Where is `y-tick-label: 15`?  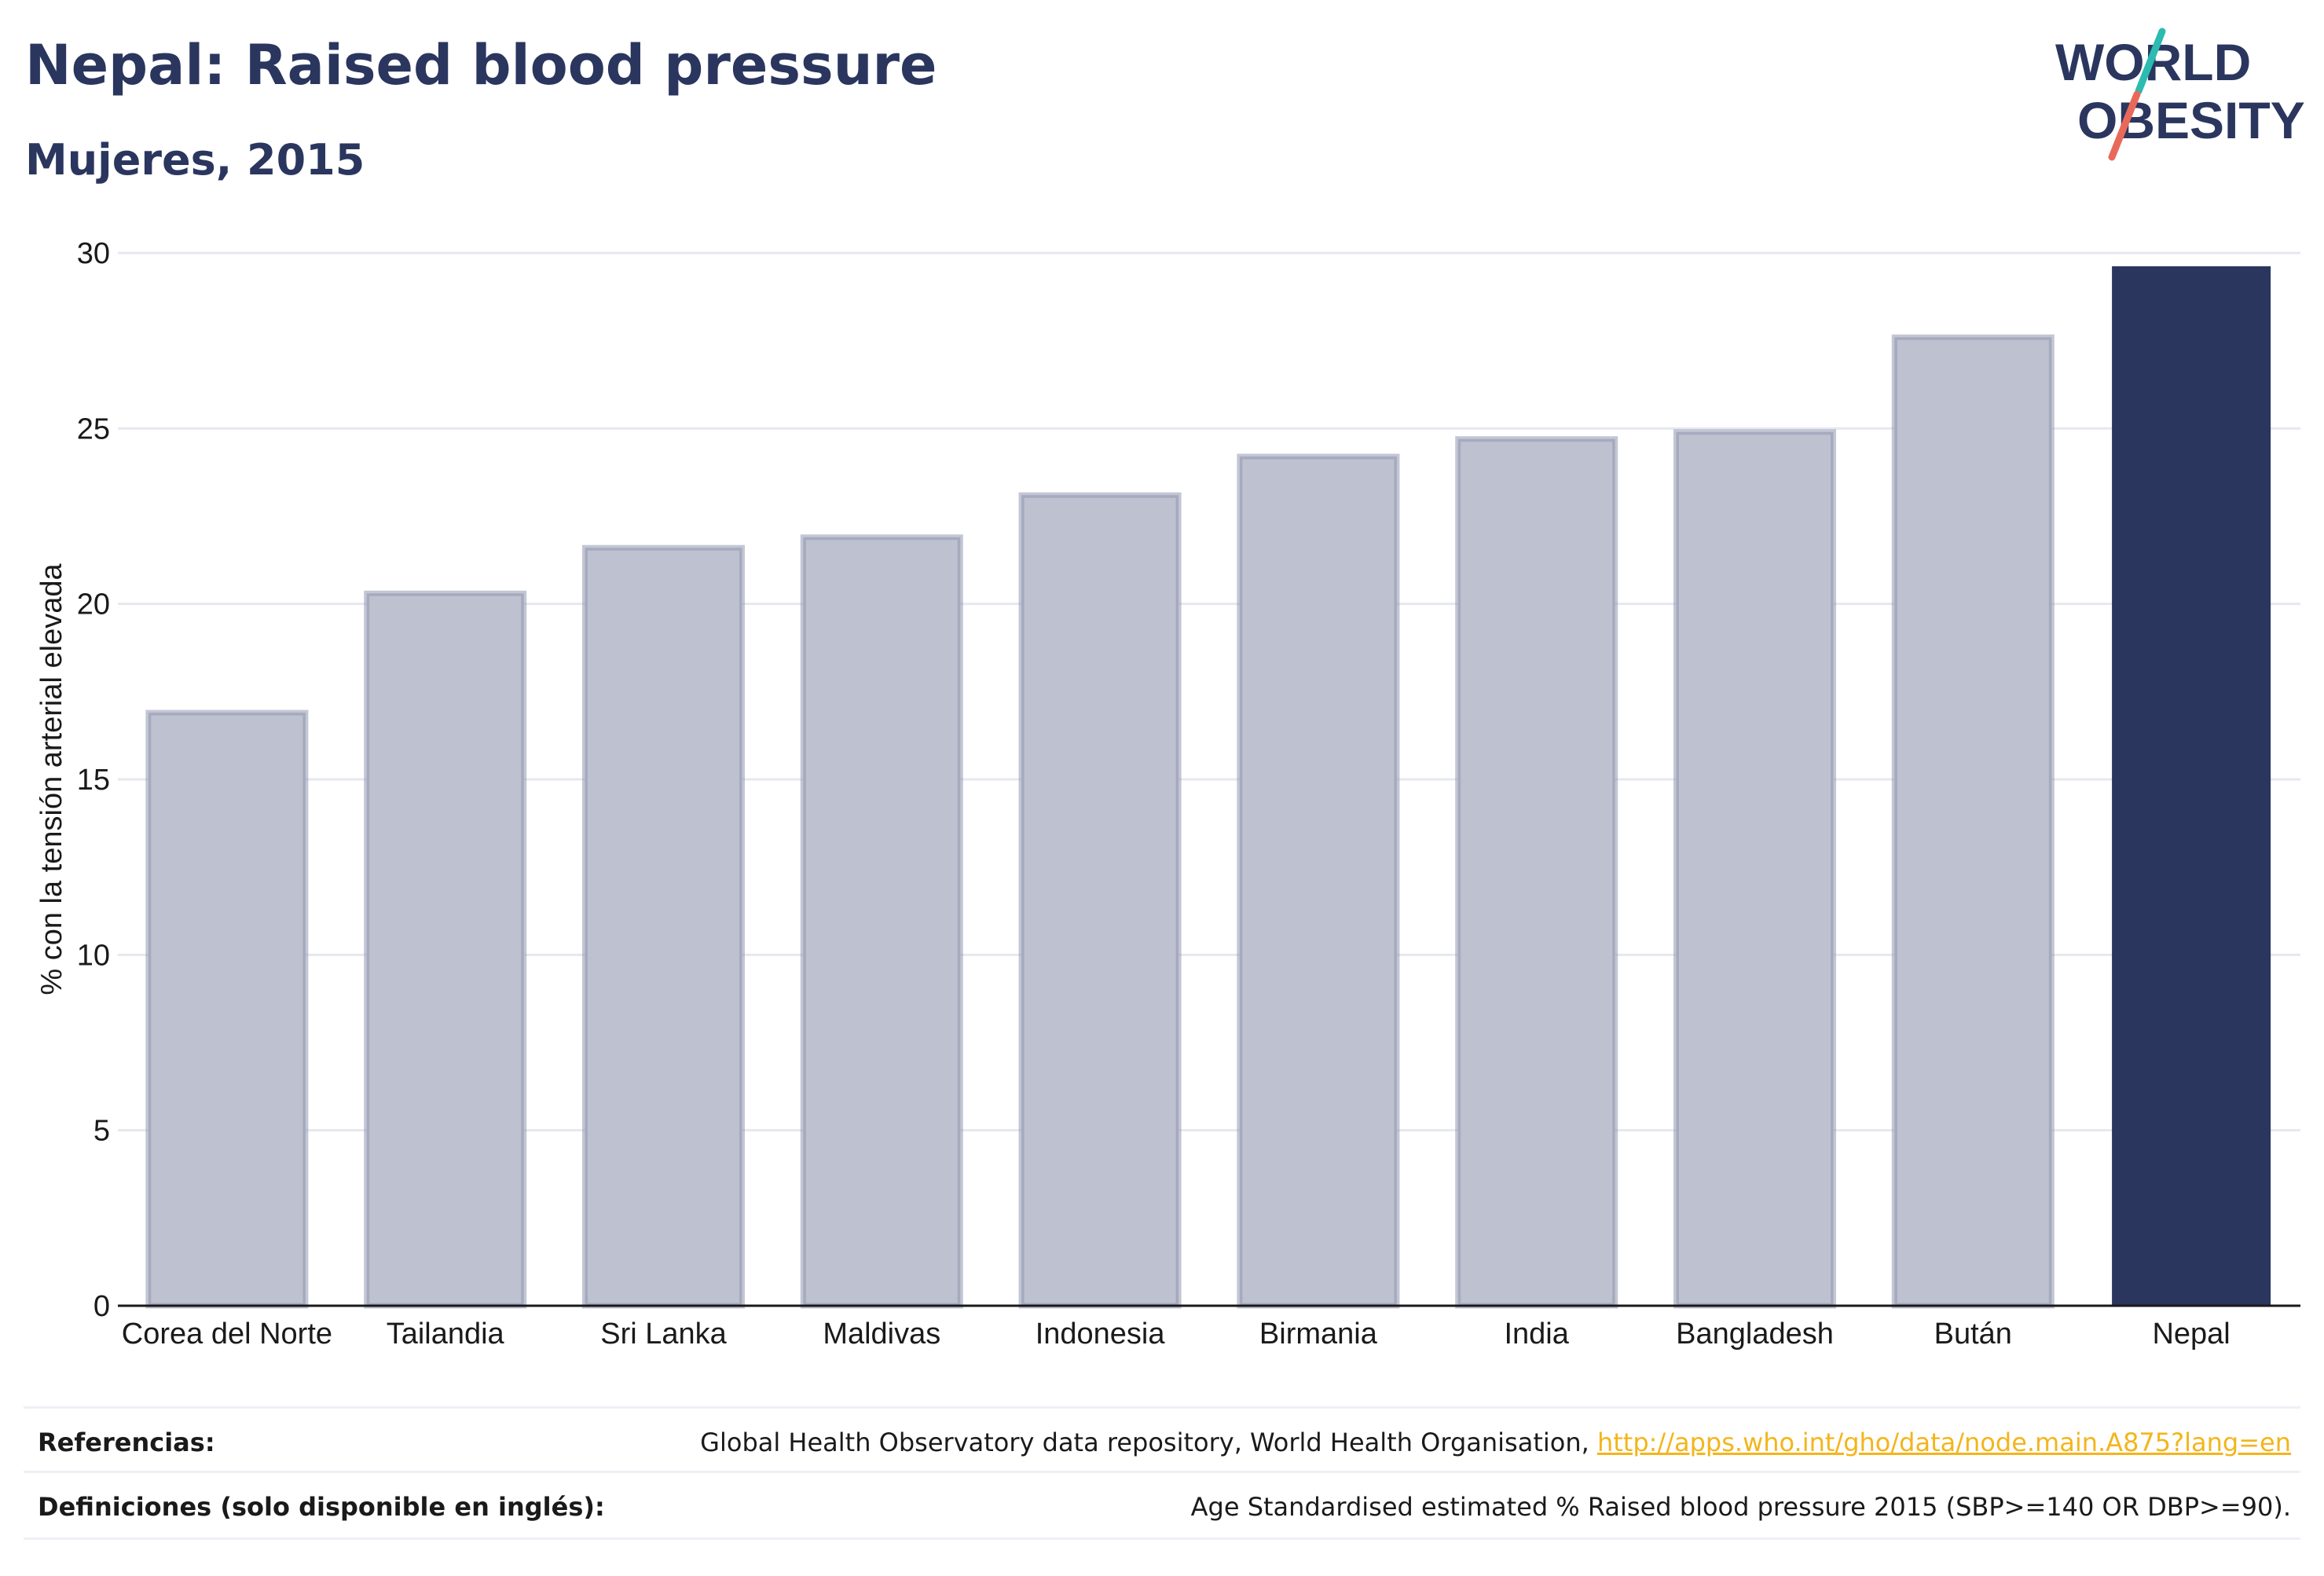 y-tick-label: 15 is located at coordinates (93, 780).